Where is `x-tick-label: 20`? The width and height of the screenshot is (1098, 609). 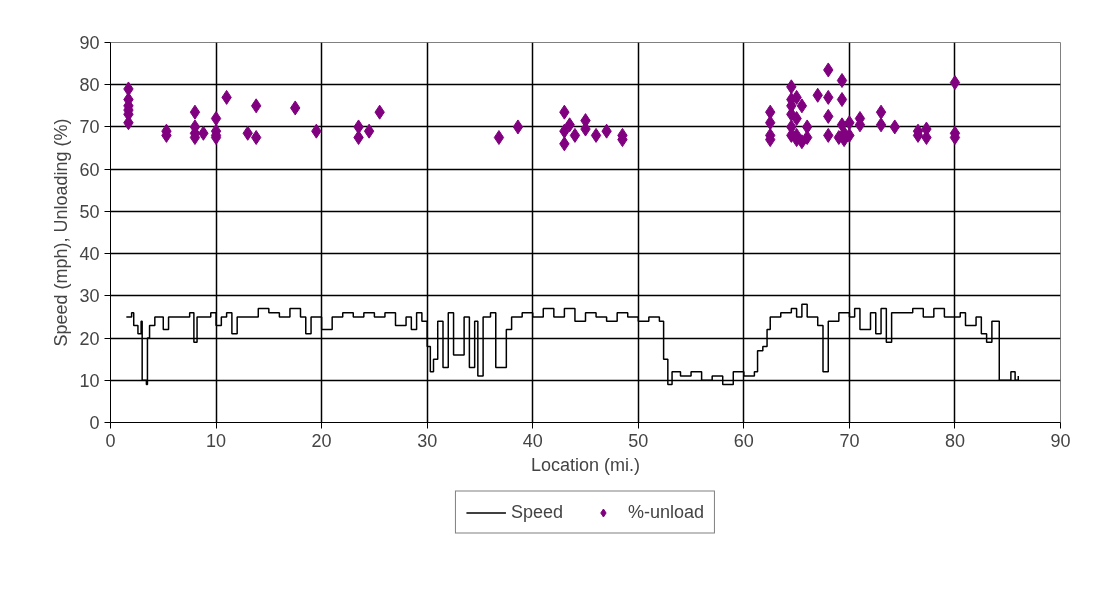 x-tick-label: 20 is located at coordinates (321, 440).